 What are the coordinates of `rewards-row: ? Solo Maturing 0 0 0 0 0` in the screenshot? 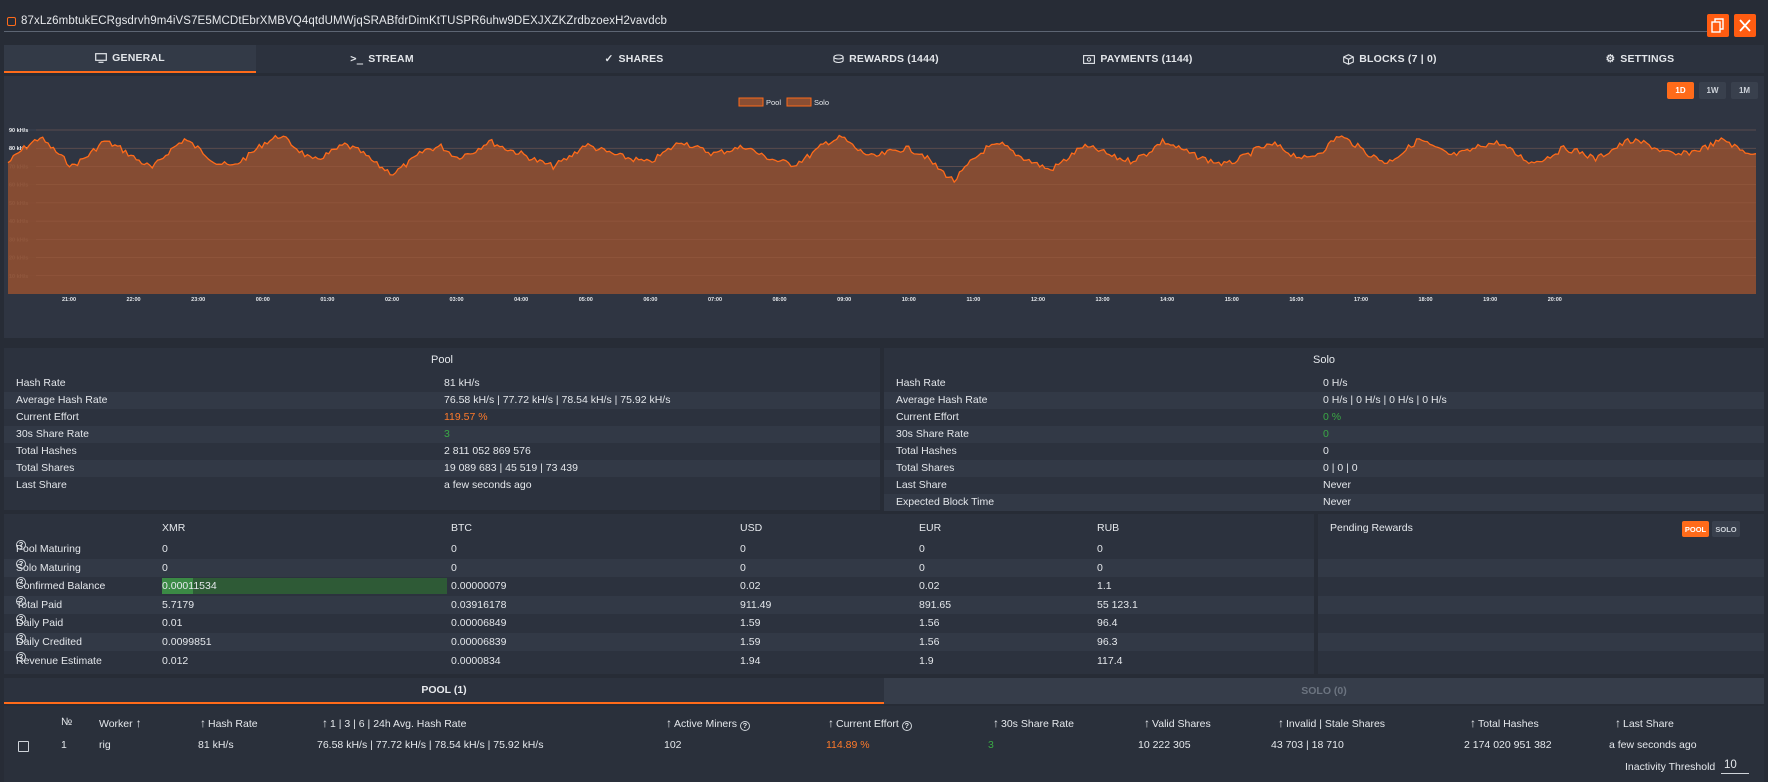 It's located at (659, 567).